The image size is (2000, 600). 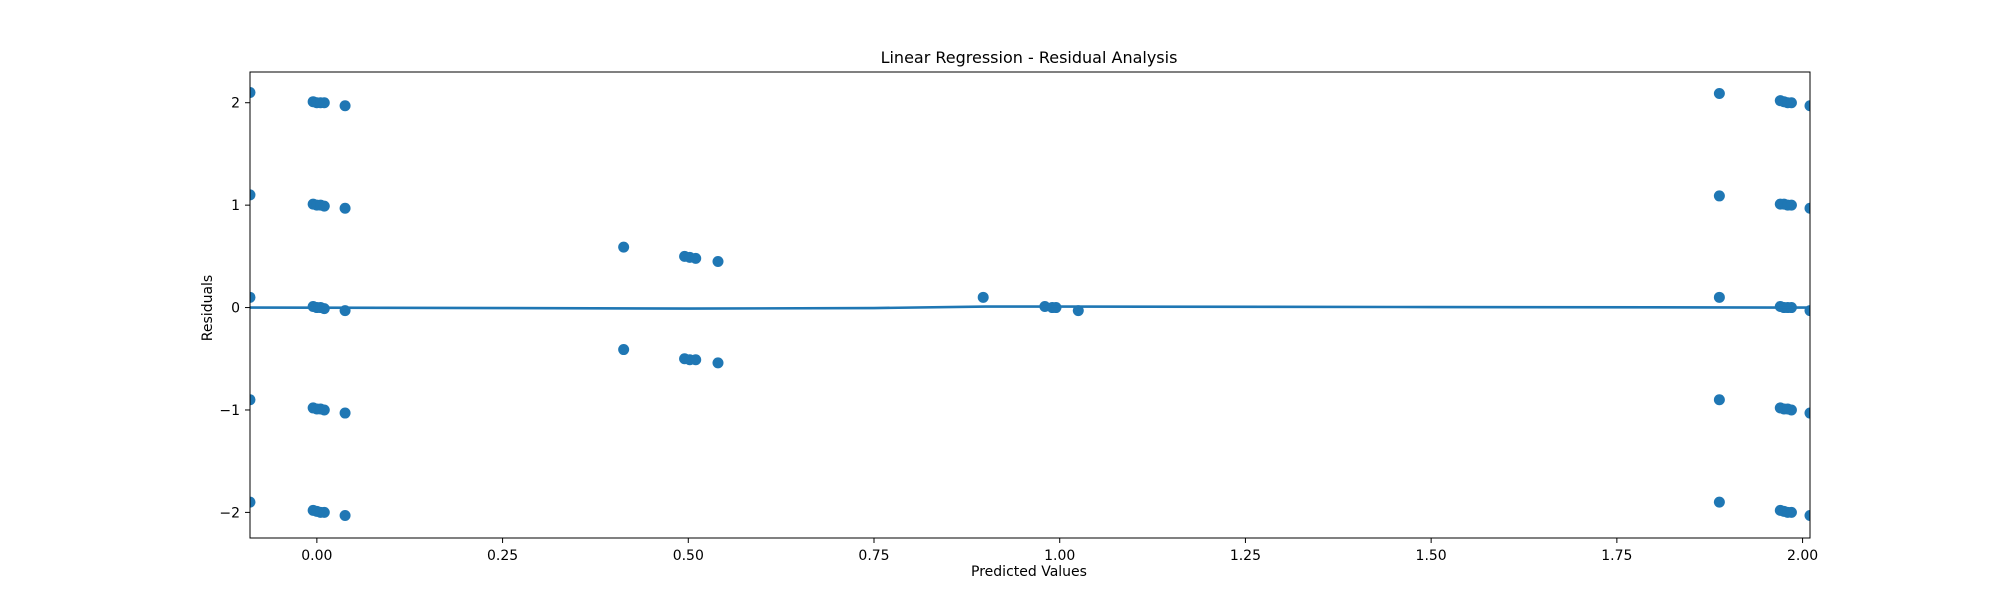 I want to click on y-tick-label: −2, so click(x=229, y=513).